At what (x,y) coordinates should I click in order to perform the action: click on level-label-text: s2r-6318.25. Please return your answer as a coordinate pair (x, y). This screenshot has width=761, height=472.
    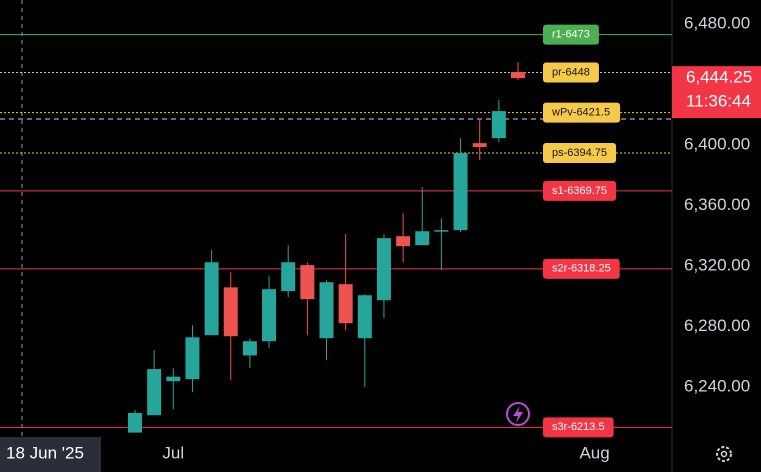
    Looking at the image, I should click on (581, 269).